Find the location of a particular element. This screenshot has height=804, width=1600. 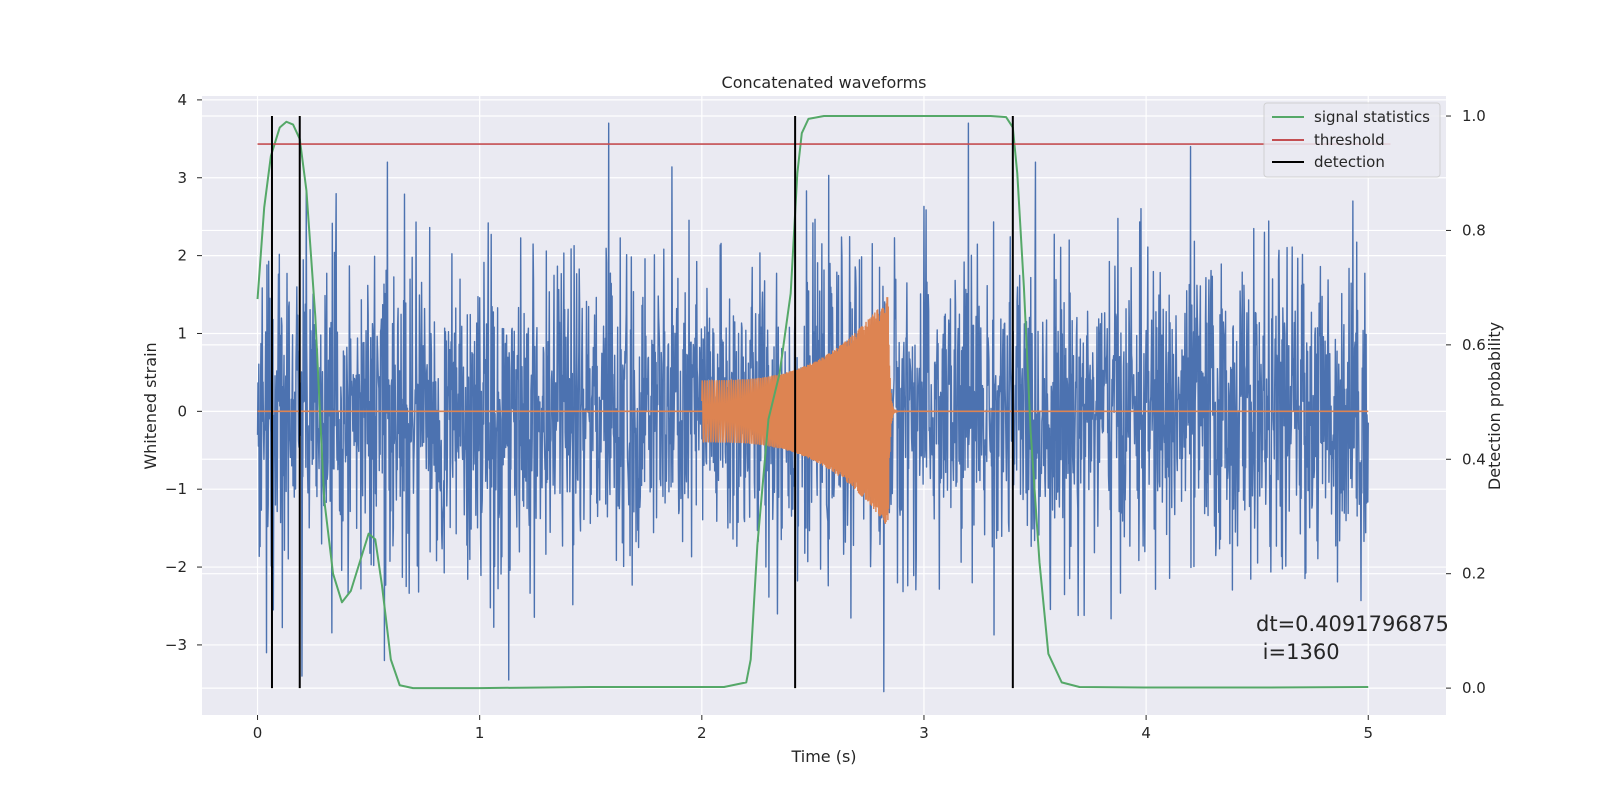

y2-tick-label: 0.4 is located at coordinates (1474, 459).